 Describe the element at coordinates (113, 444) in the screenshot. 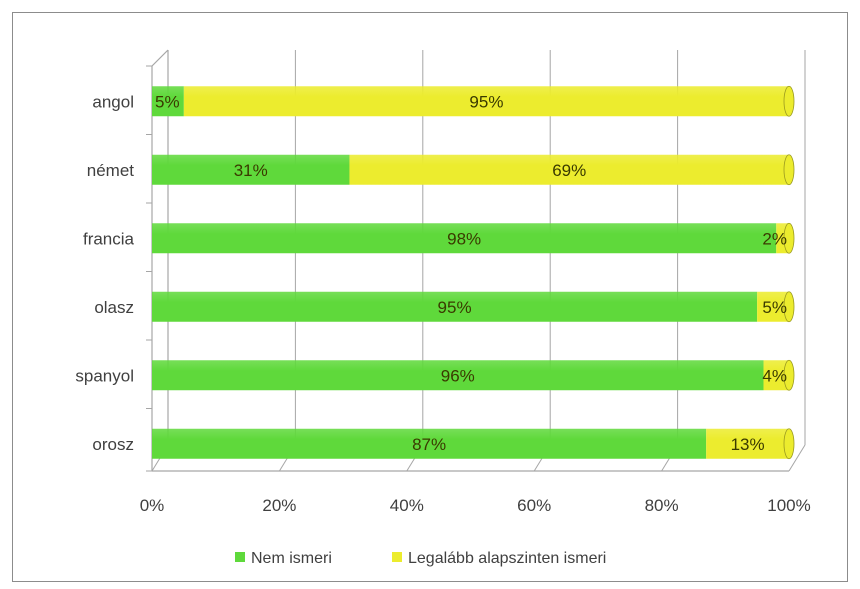

I see `category-label: orosz` at that location.